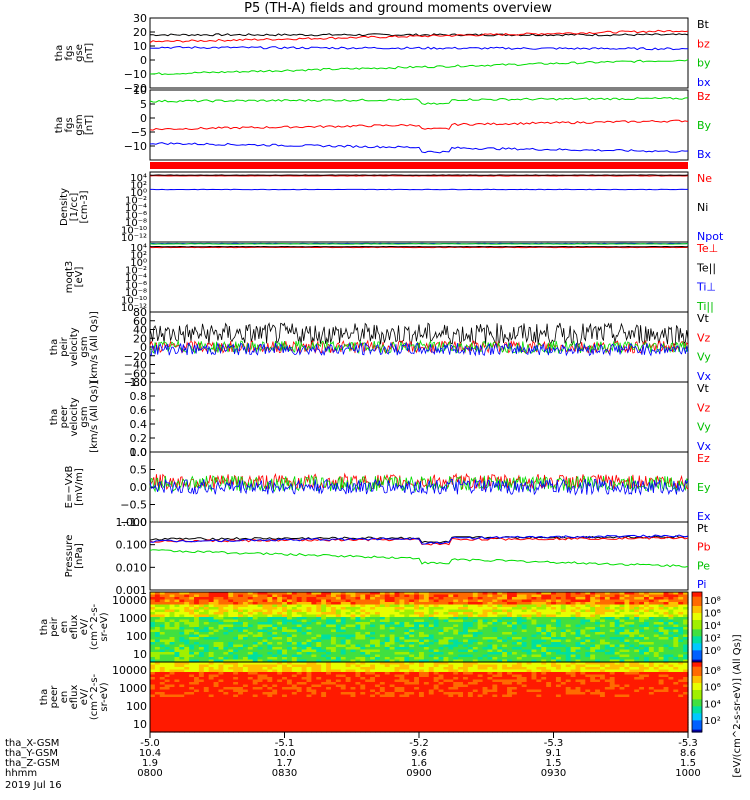  Describe the element at coordinates (710, 236) in the screenshot. I see `legend-entry: Npot` at that location.